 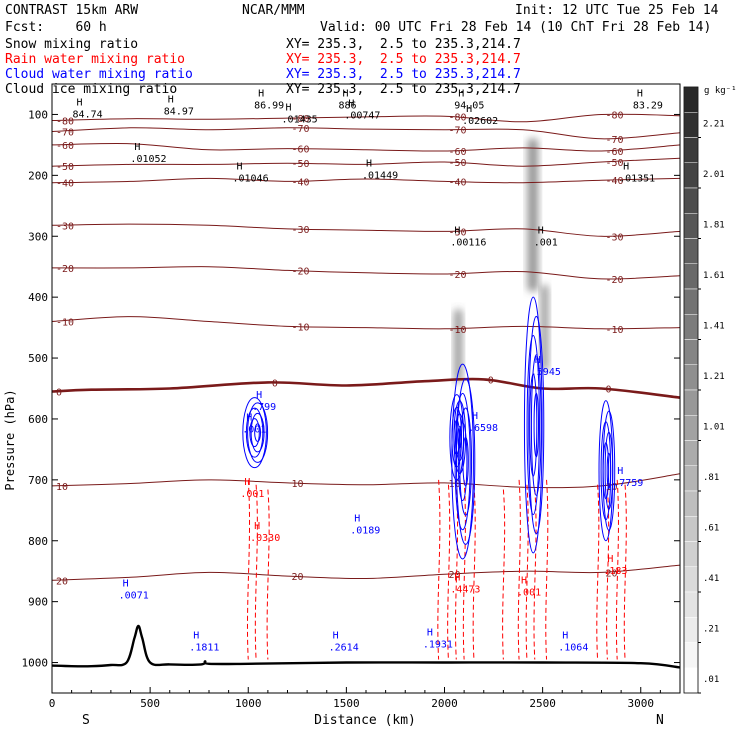 What do you see at coordinates (542, 703) in the screenshot?
I see `x-tick-label: 2500` at bounding box center [542, 703].